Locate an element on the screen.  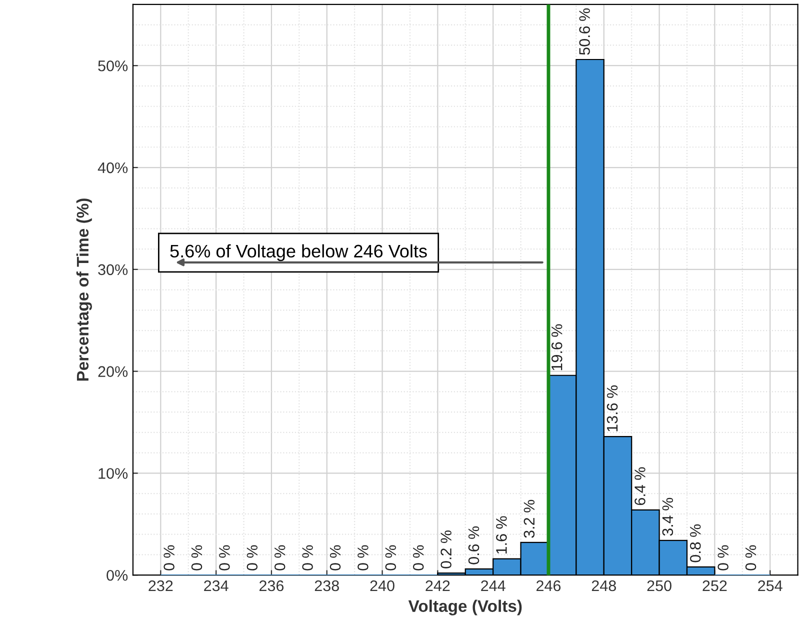
x-tick-label: 246 is located at coordinates (548, 586).